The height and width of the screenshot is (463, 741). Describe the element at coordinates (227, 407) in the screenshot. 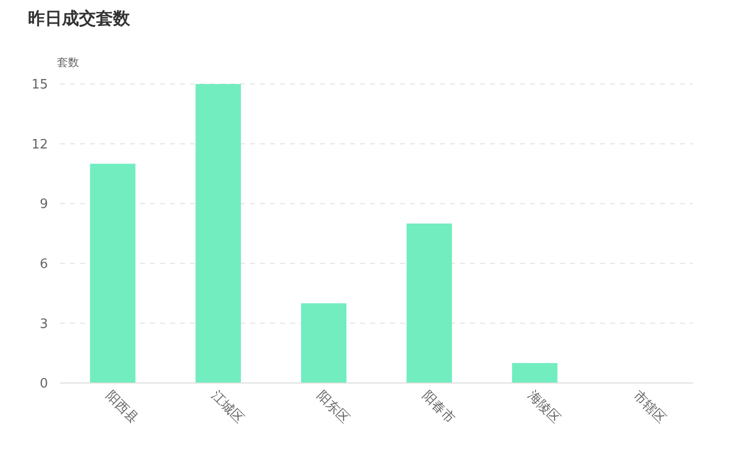

I see `x-tick-label: 江城区` at that location.